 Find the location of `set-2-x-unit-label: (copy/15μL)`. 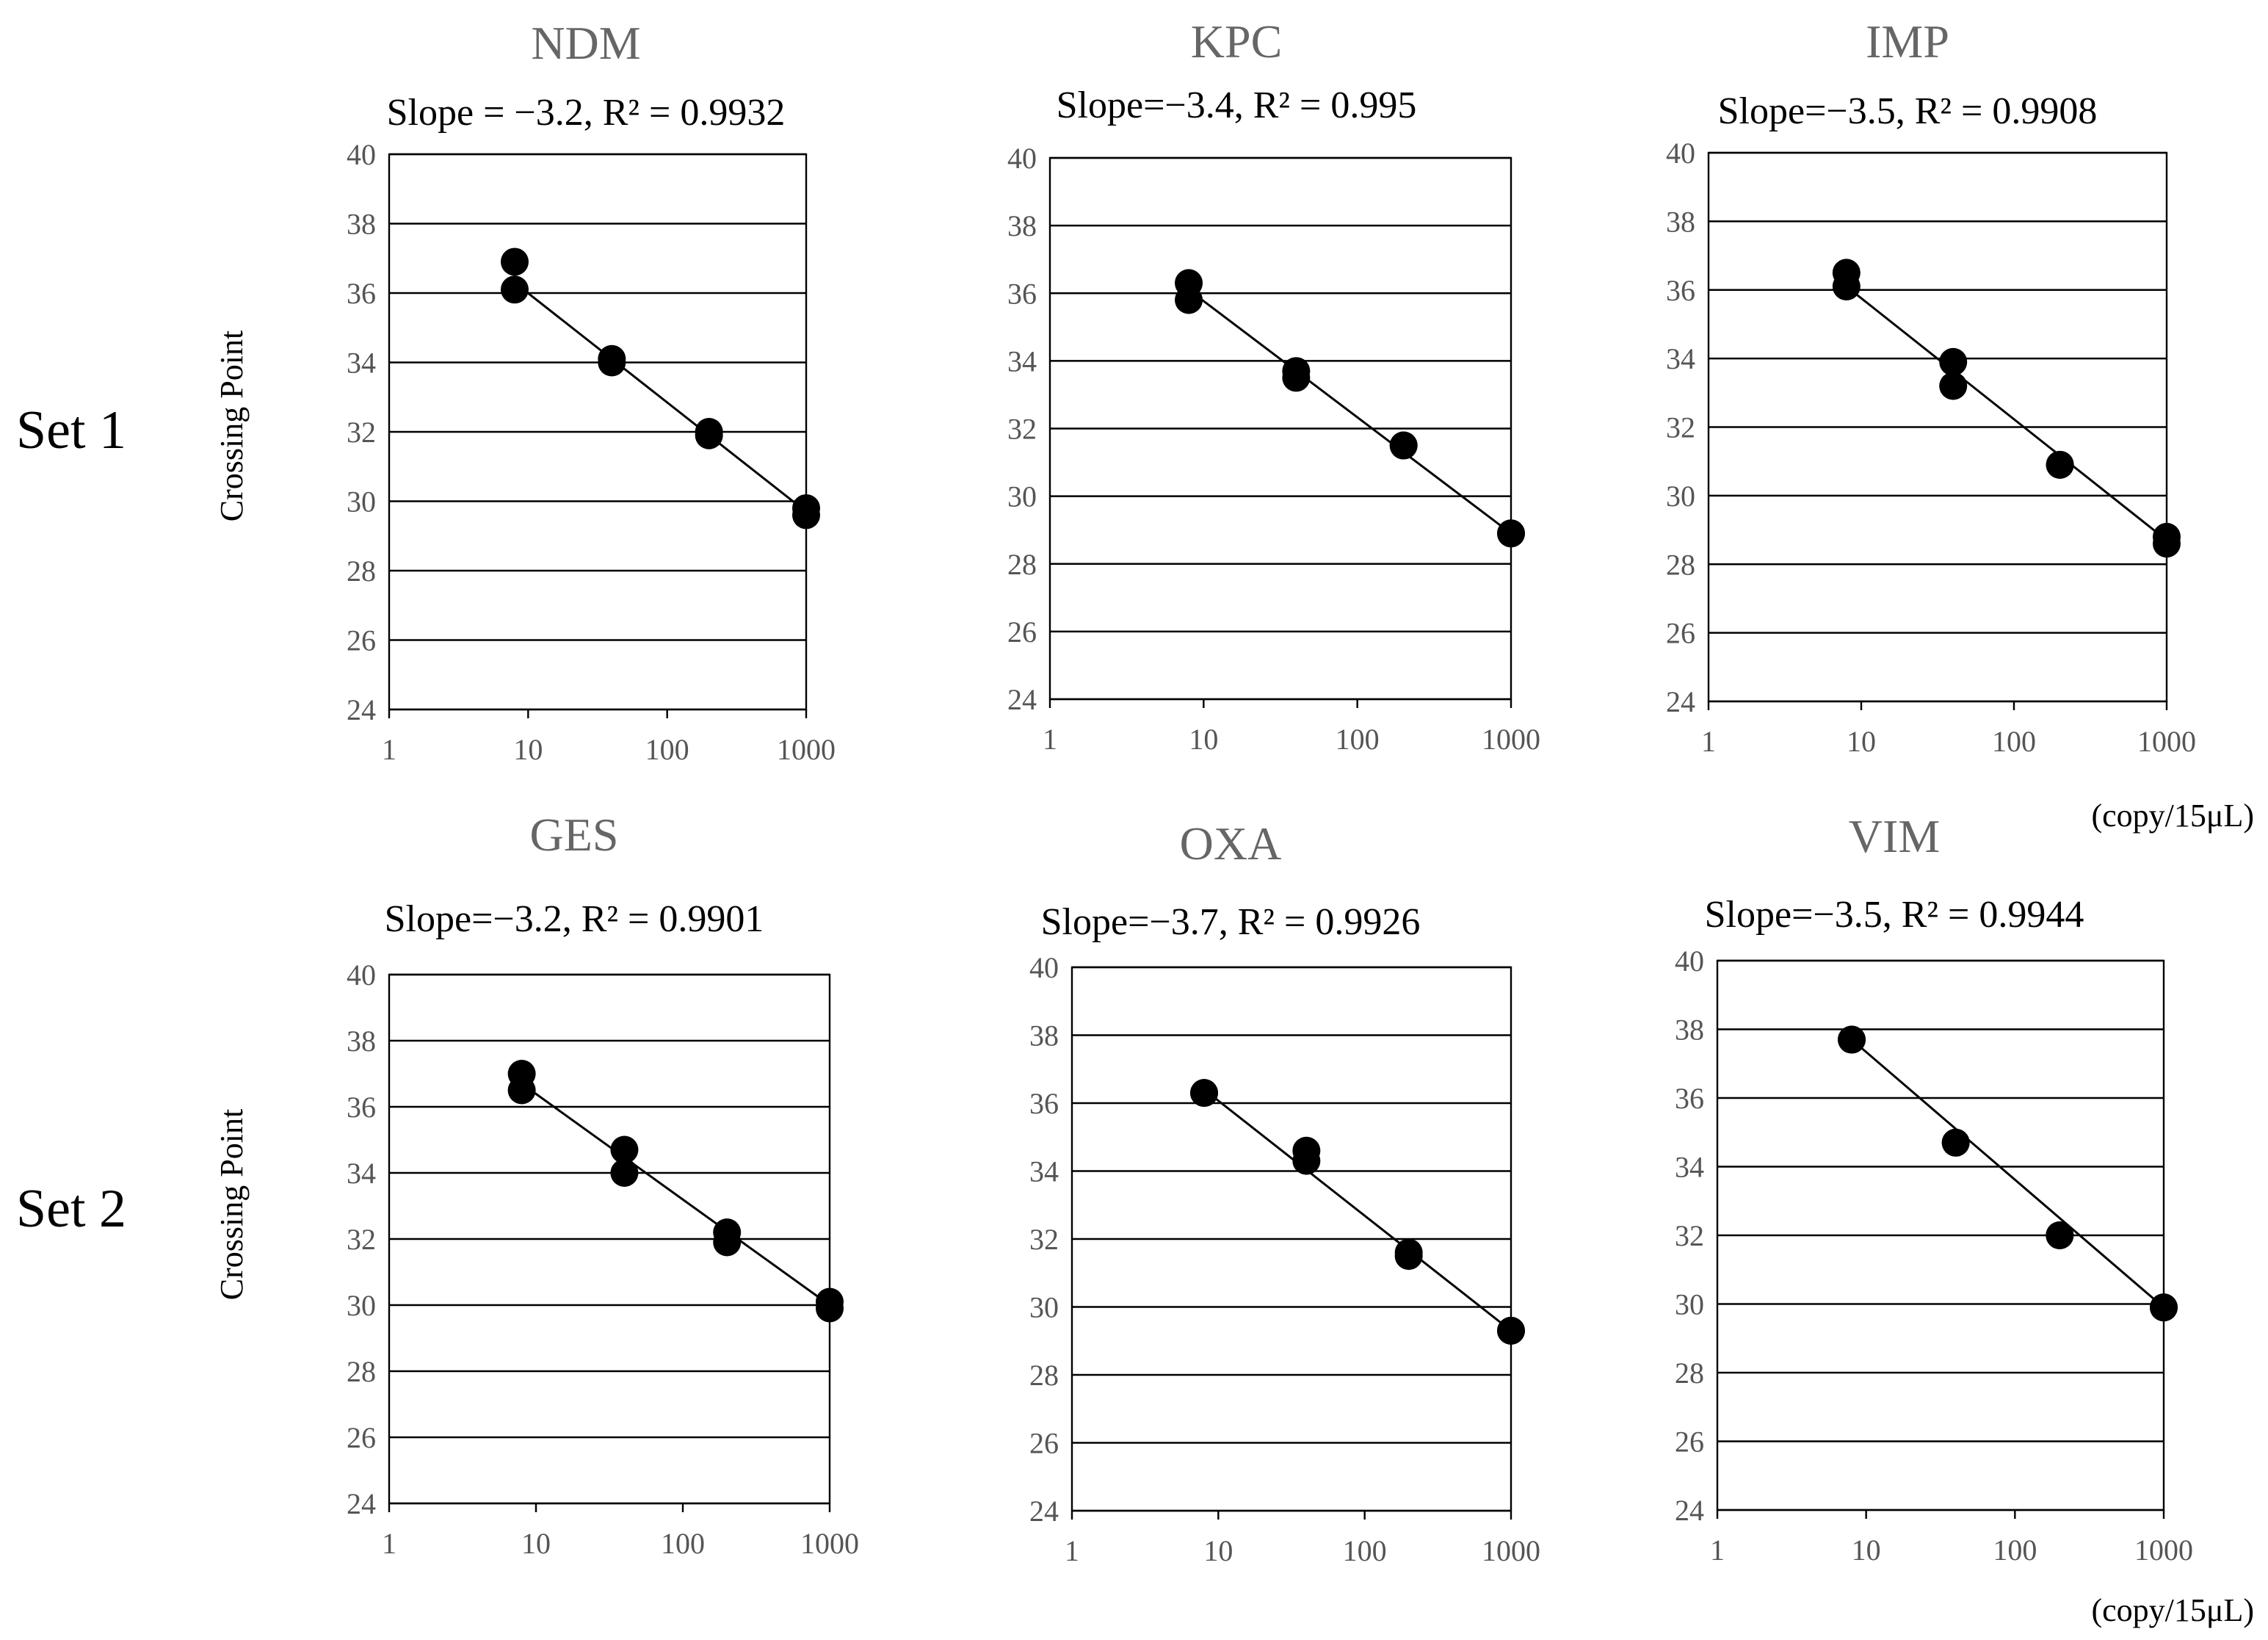

set-2-x-unit-label: (copy/15μL) is located at coordinates (2172, 1610).